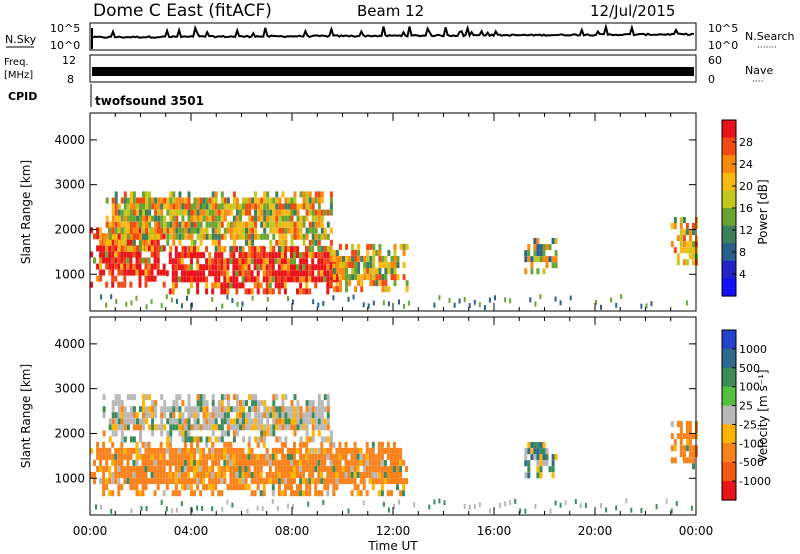 This screenshot has height=554, width=800. I want to click on velocity-ytick-3: 1000, so click(69, 478).